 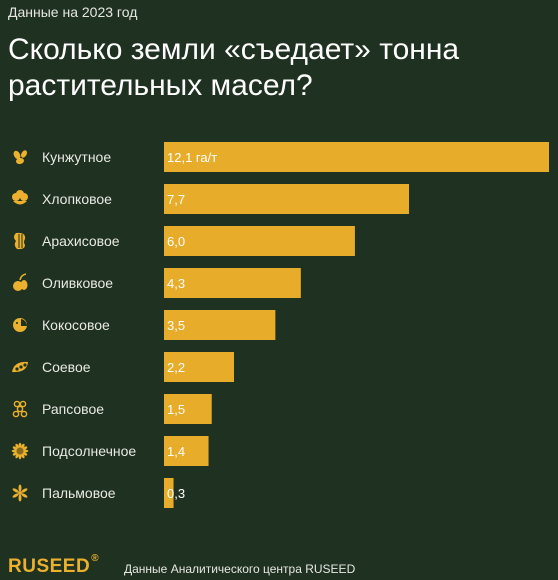 I want to click on value-label: 3,5, so click(x=176, y=325).